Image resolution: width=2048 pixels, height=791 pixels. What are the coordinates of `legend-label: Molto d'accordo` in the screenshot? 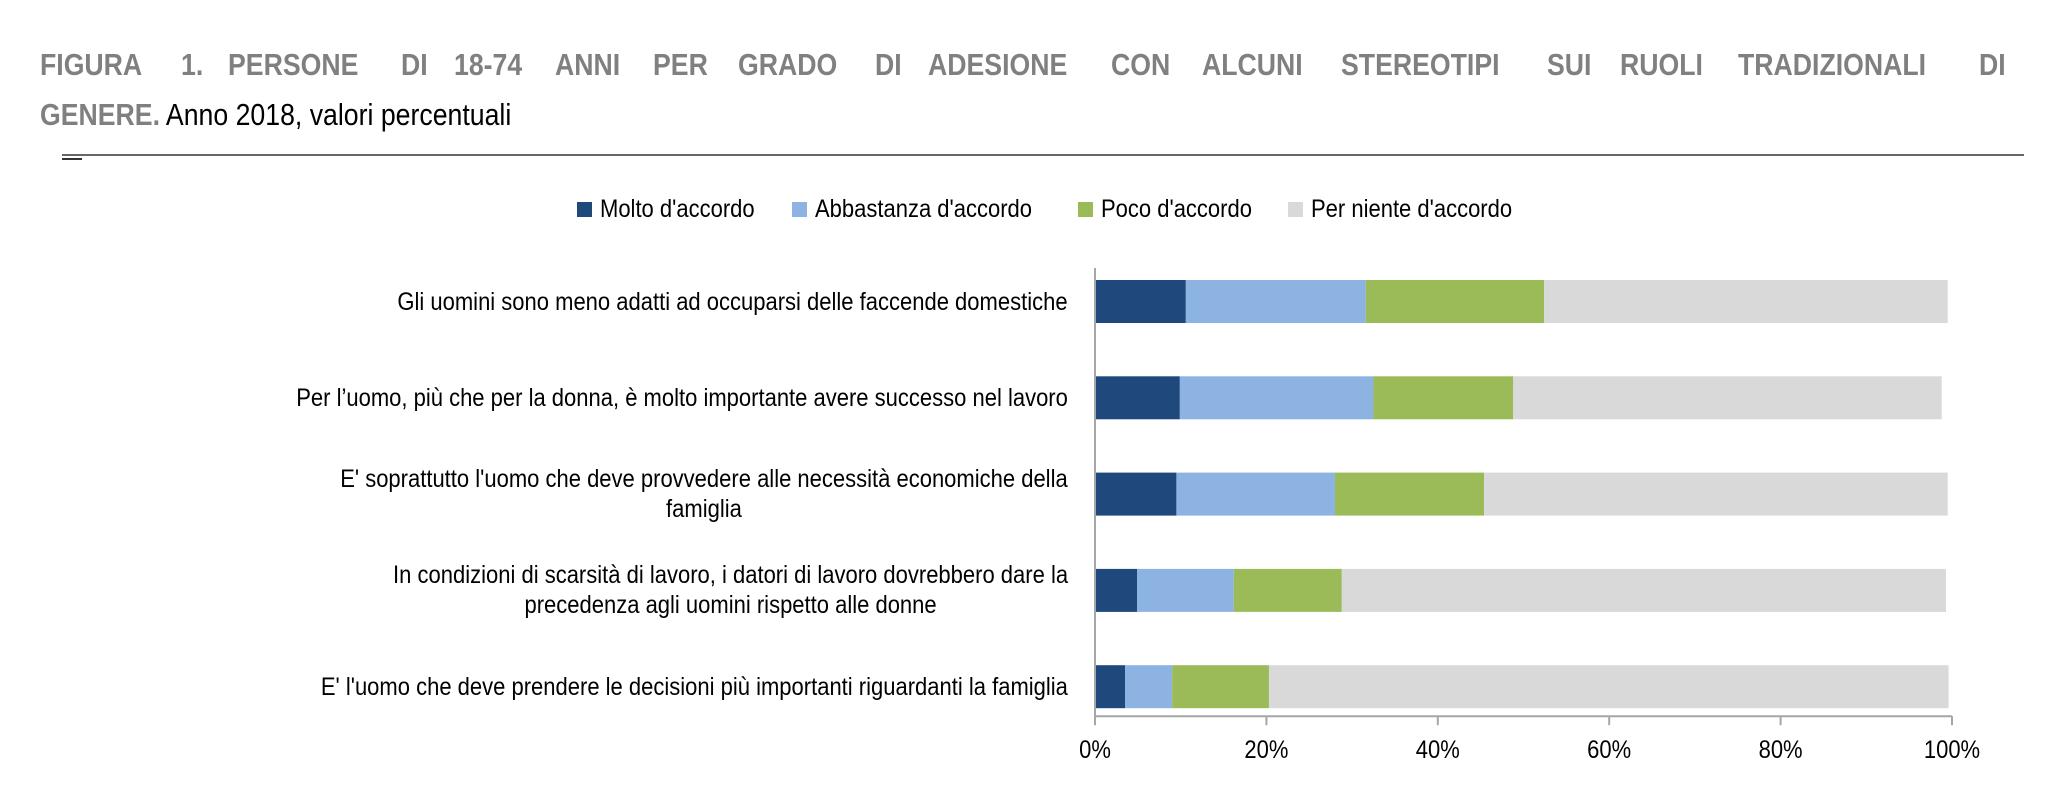 It's located at (677, 209).